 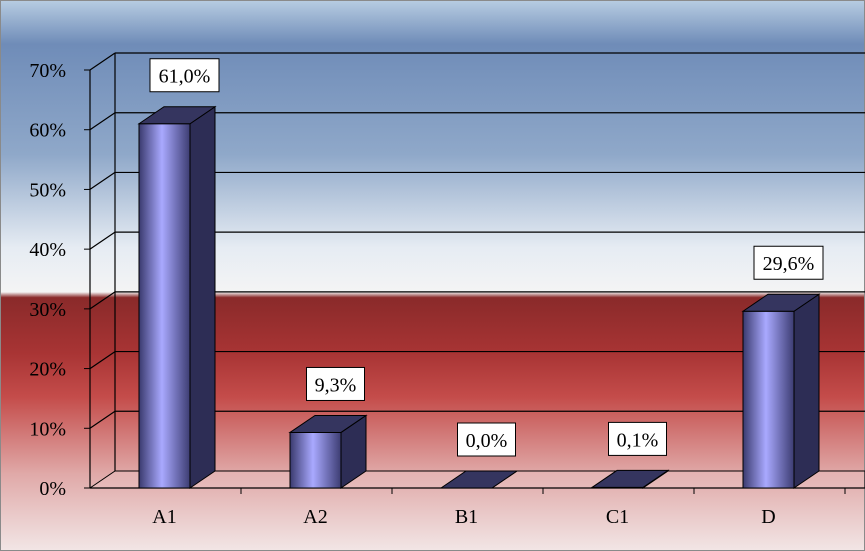 I want to click on bar-A2, so click(x=328, y=451).